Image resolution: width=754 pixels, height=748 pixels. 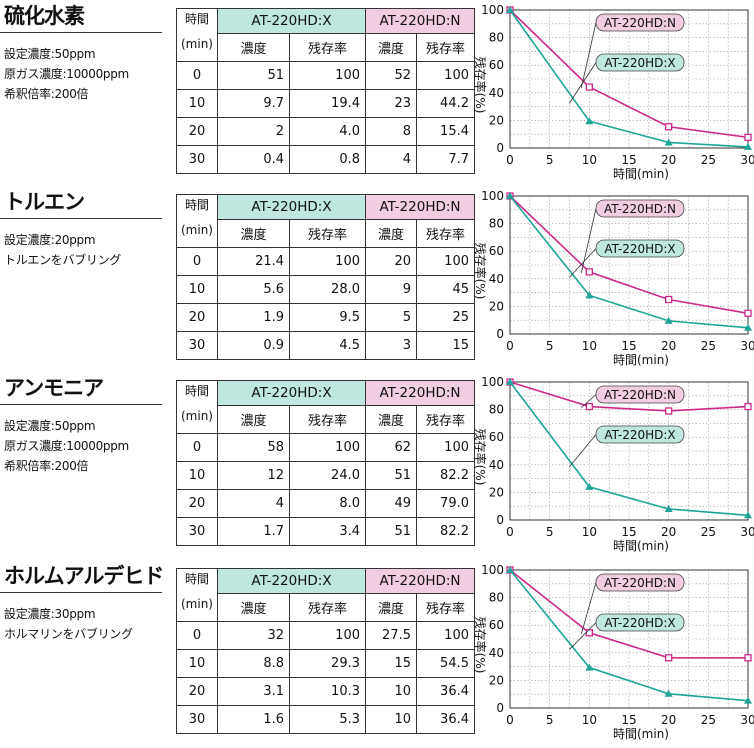 I want to click on table-row: 10 12 24.0 51 82.2, so click(x=325, y=475).